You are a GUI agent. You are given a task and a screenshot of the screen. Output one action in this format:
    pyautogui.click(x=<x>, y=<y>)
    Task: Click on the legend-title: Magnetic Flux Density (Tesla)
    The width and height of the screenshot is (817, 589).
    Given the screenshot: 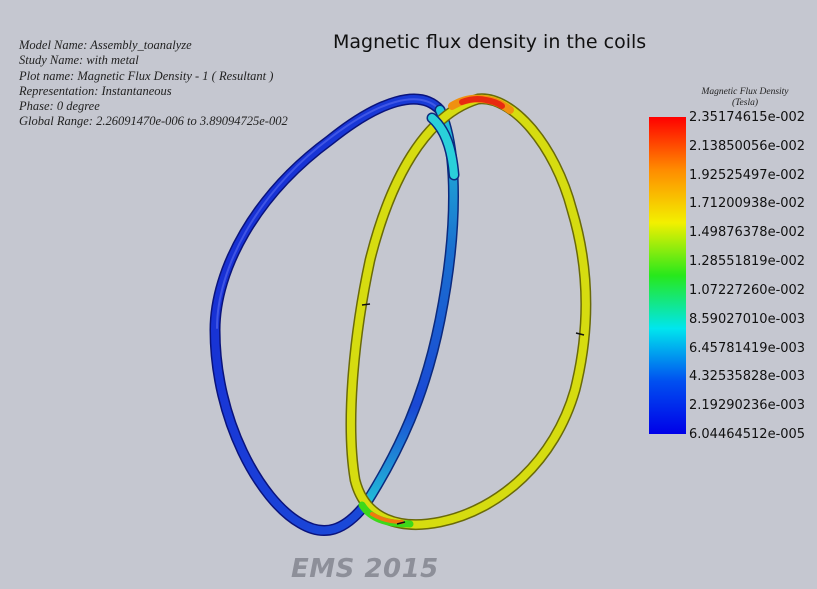 What is the action you would take?
    pyautogui.click(x=745, y=98)
    